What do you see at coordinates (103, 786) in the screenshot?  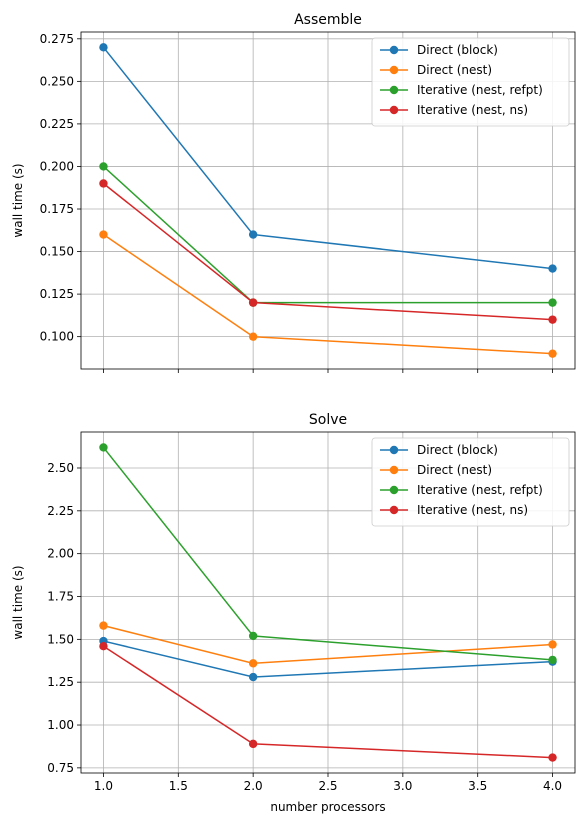 I see `x-tick-label: 1.0` at bounding box center [103, 786].